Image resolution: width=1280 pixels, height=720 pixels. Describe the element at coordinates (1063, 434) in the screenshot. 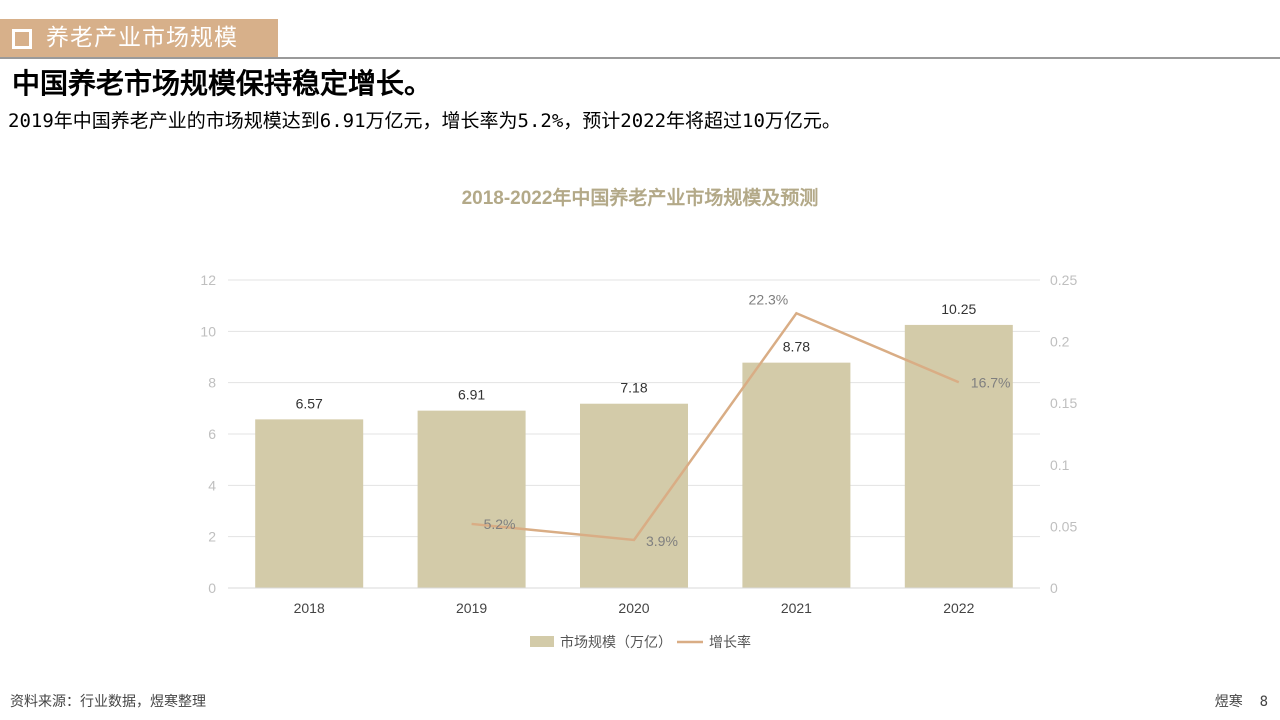

I see `chart-right-axis: 0 0.05 0.1 0.15 0.2 0.25` at that location.